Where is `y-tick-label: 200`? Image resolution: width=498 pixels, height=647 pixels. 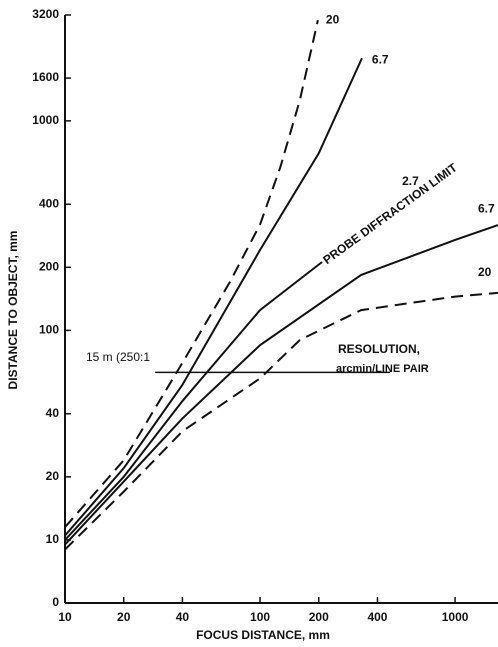
y-tick-label: 200 is located at coordinates (49, 266).